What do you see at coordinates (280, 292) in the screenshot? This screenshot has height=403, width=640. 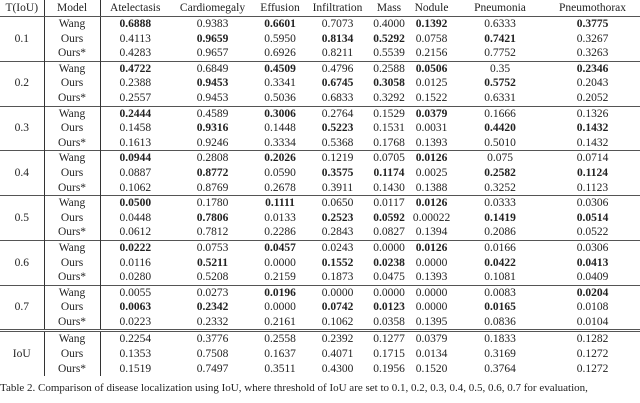 I see `value-cell: 0.0196` at bounding box center [280, 292].